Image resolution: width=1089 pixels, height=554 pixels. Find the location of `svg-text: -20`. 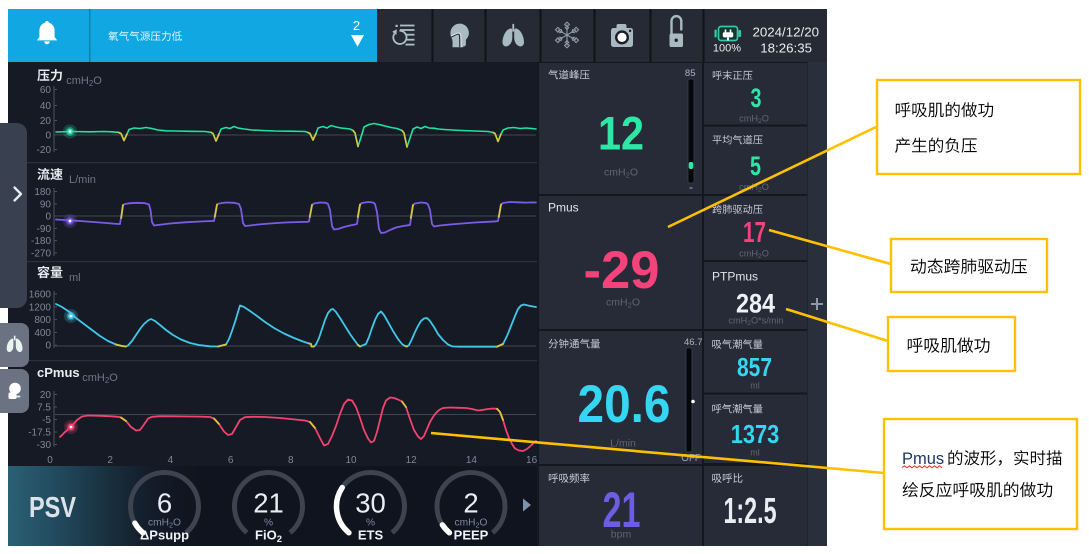

svg-text: -20 is located at coordinates (44, 150).